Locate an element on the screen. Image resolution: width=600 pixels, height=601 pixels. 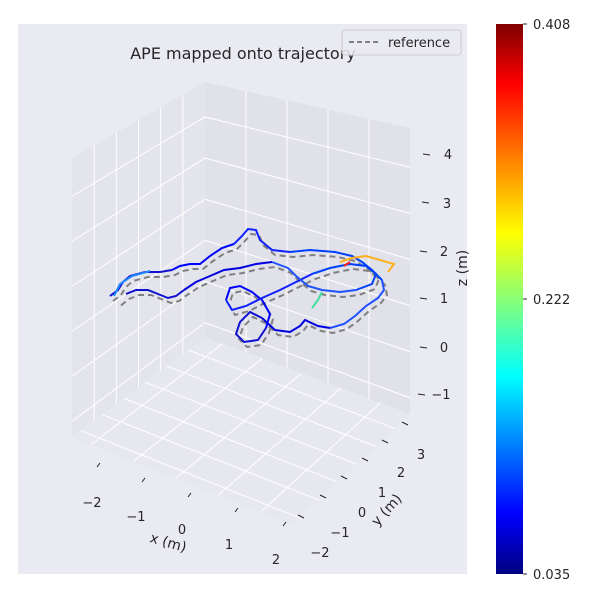
z-tick-label: 4 is located at coordinates (448, 155).